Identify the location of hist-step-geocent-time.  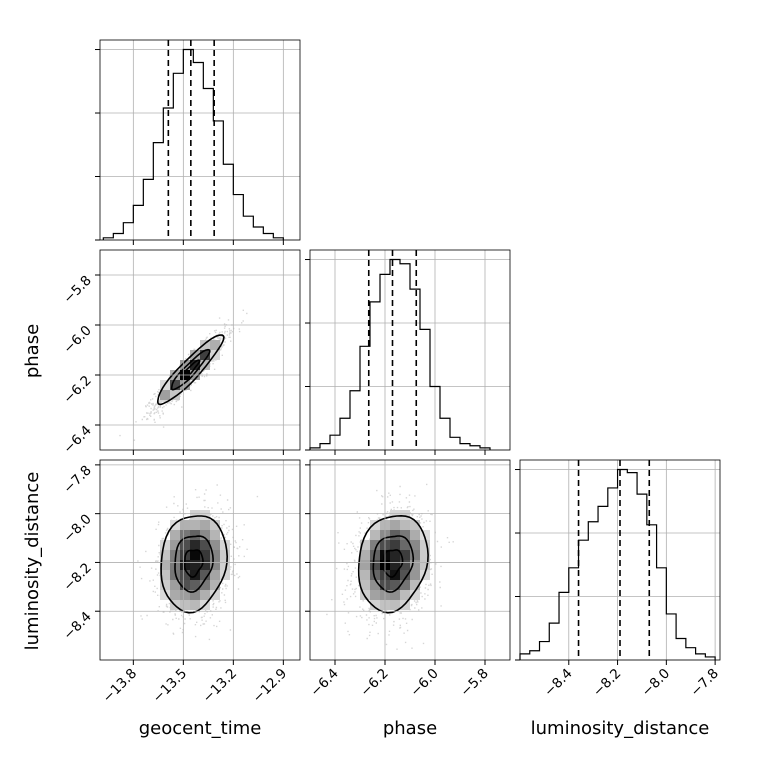
(193, 144).